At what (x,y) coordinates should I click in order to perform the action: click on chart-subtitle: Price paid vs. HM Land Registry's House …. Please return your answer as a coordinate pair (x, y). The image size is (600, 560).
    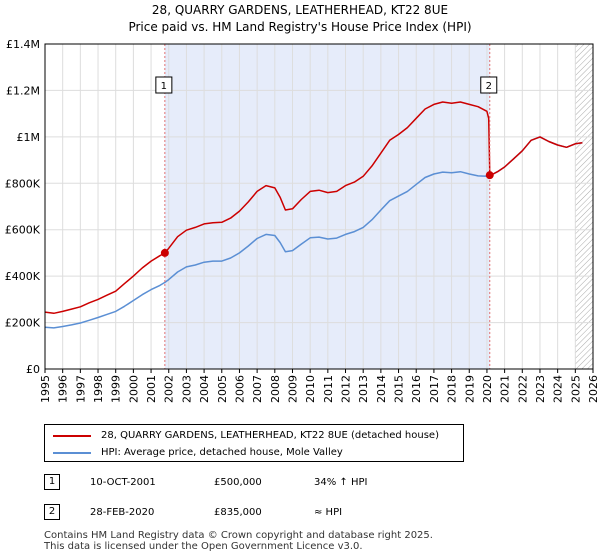
    Looking at the image, I should click on (299, 27).